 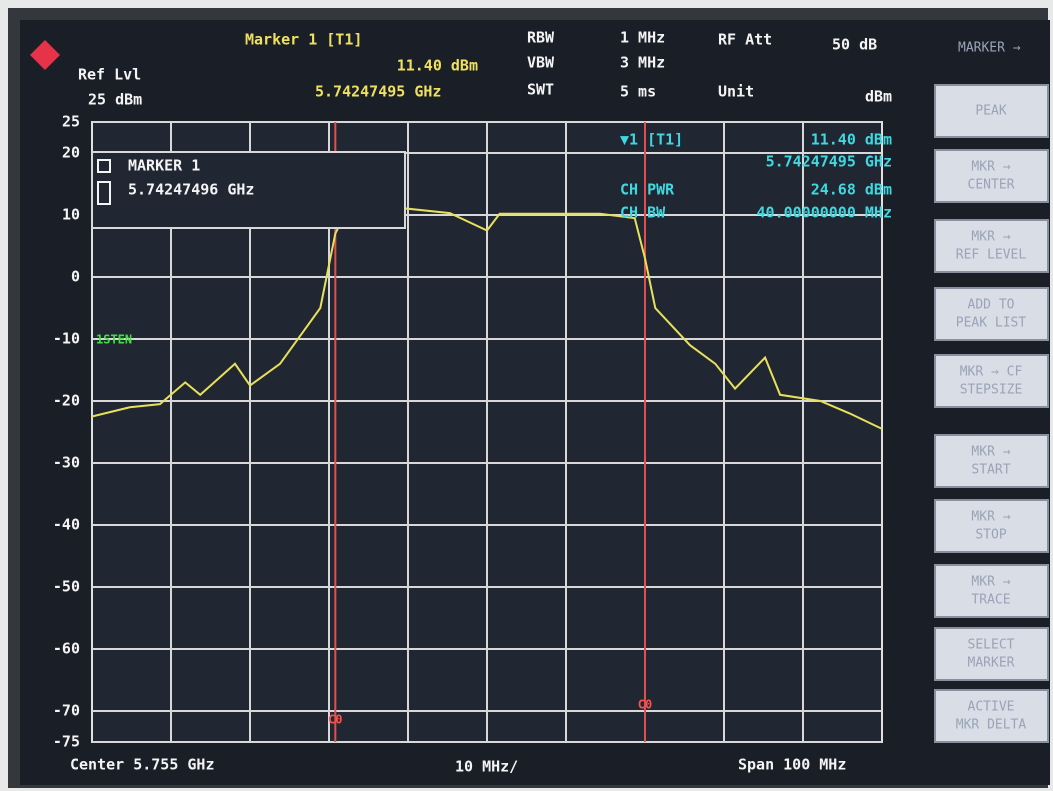 I want to click on marker-box, so click(x=248, y=190).